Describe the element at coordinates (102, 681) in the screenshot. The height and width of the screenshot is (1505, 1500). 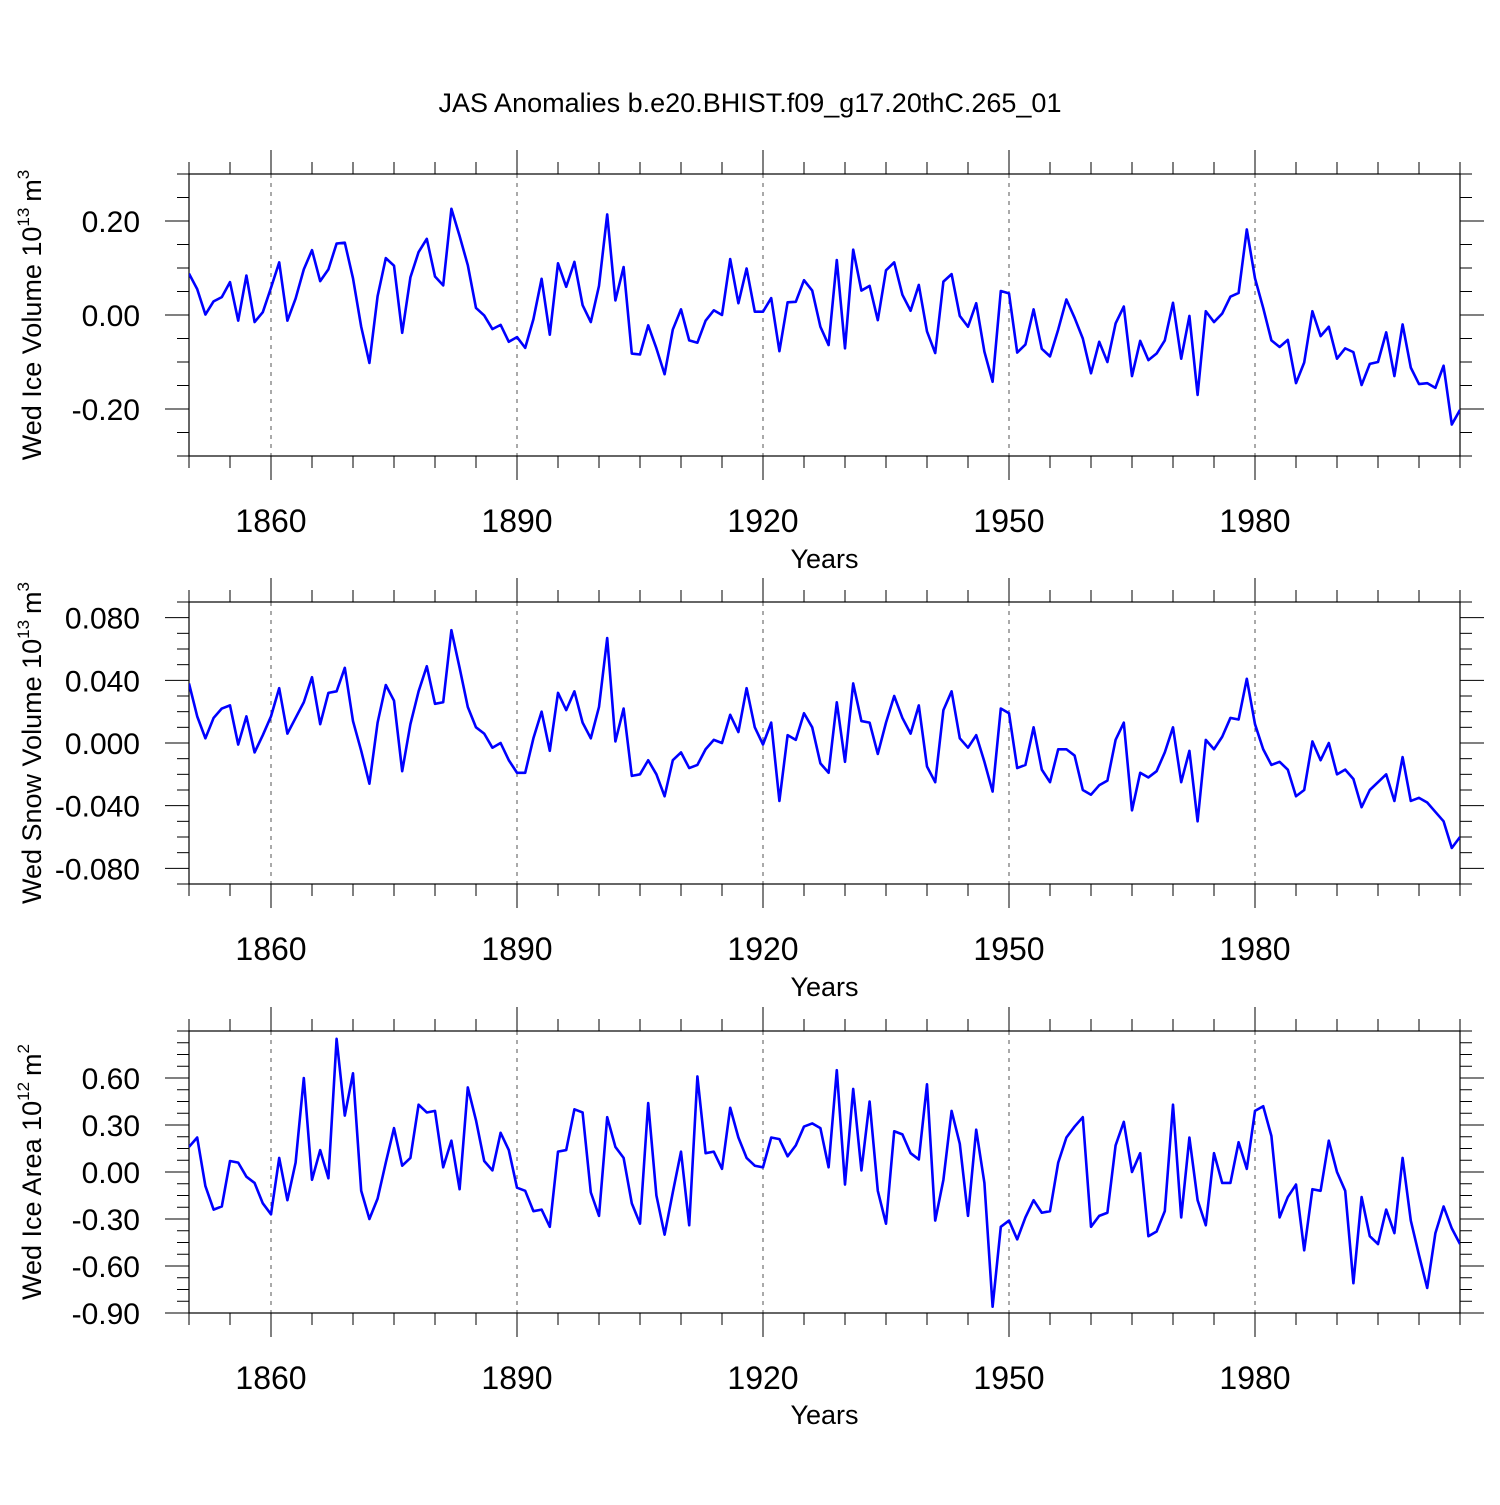
I see `y-tick-label: 0.040` at that location.